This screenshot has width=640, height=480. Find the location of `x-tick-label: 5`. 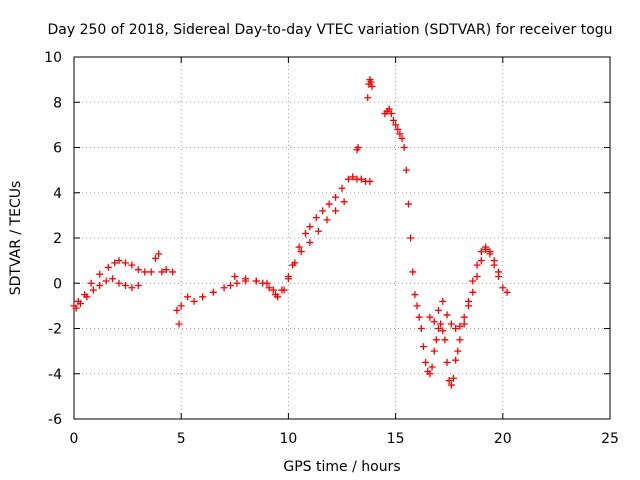

x-tick-label: 5 is located at coordinates (181, 439).